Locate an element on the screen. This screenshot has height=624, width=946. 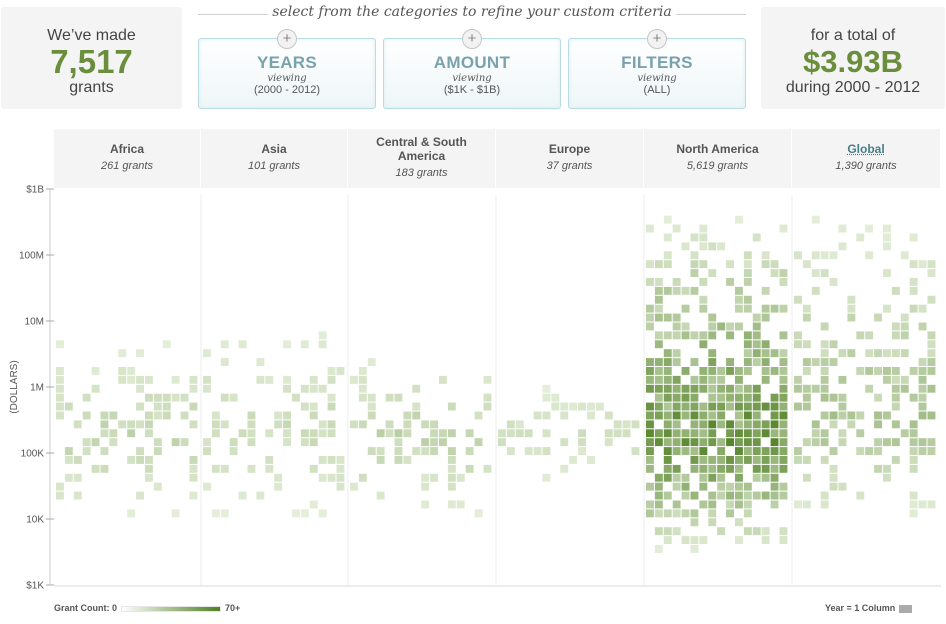
amount-button-sub: viewing is located at coordinates (472, 78).